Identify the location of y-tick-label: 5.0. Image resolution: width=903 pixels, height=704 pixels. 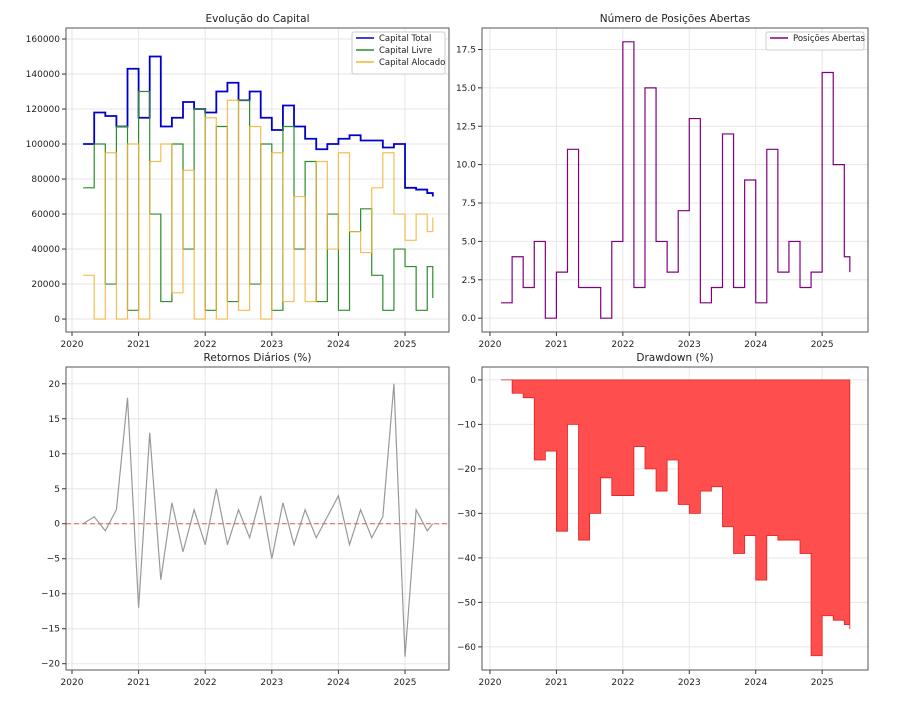
(469, 242).